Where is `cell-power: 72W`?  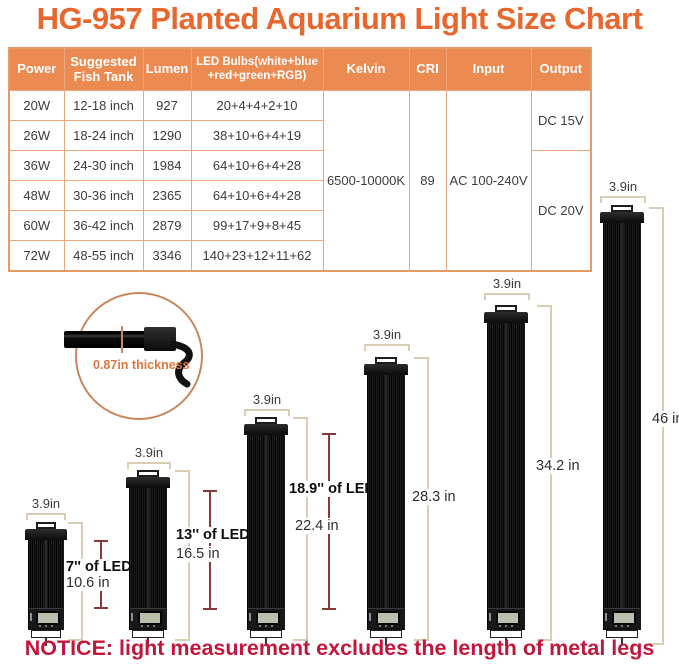
cell-power: 72W is located at coordinates (36, 256).